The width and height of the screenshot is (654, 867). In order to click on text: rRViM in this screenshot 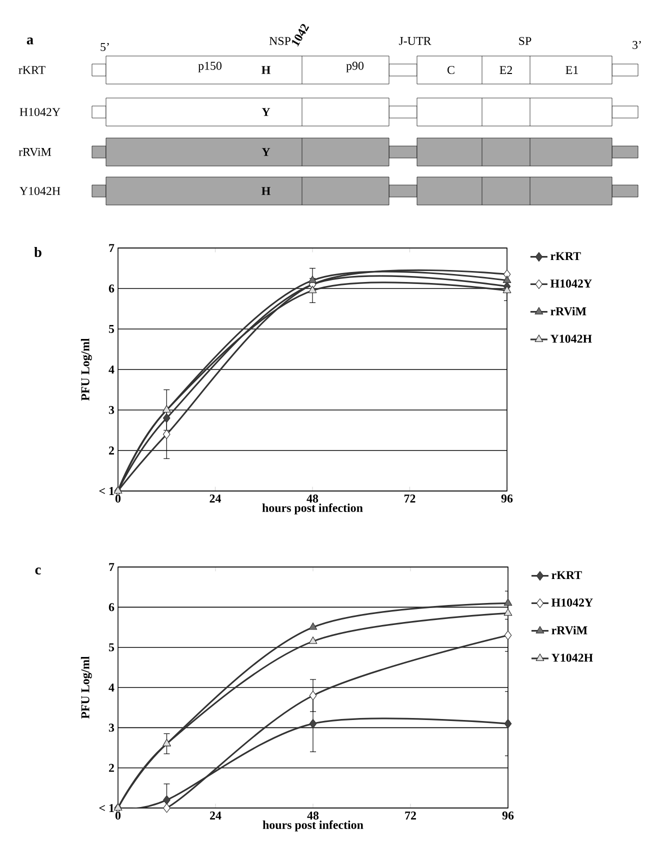, I will do `click(35, 152)`.